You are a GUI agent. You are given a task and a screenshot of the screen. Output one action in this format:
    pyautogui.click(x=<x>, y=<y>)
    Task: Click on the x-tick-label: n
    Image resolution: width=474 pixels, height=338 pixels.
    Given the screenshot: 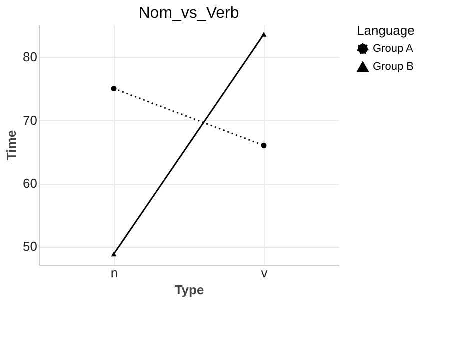 What is the action you would take?
    pyautogui.click(x=114, y=273)
    